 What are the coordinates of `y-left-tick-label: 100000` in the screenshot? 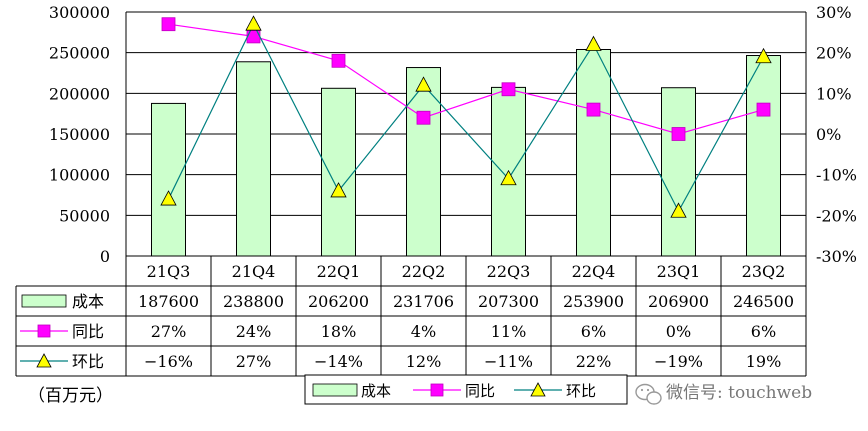 It's located at (79, 175).